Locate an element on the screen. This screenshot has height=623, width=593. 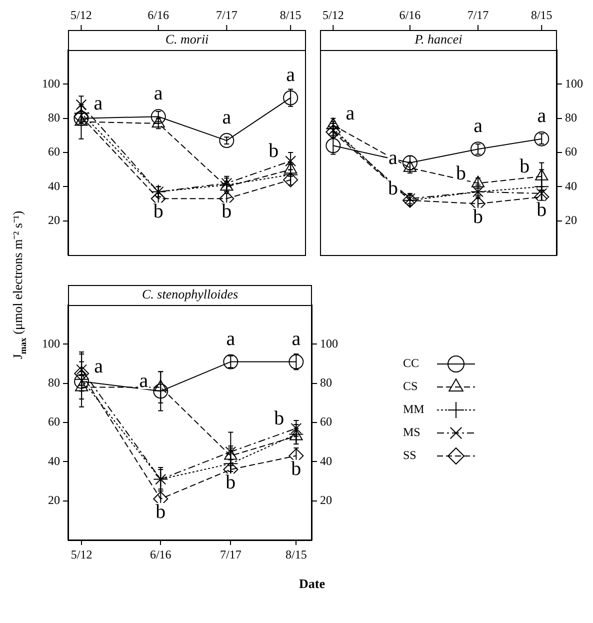
legend-label: MM is located at coordinates (414, 409).